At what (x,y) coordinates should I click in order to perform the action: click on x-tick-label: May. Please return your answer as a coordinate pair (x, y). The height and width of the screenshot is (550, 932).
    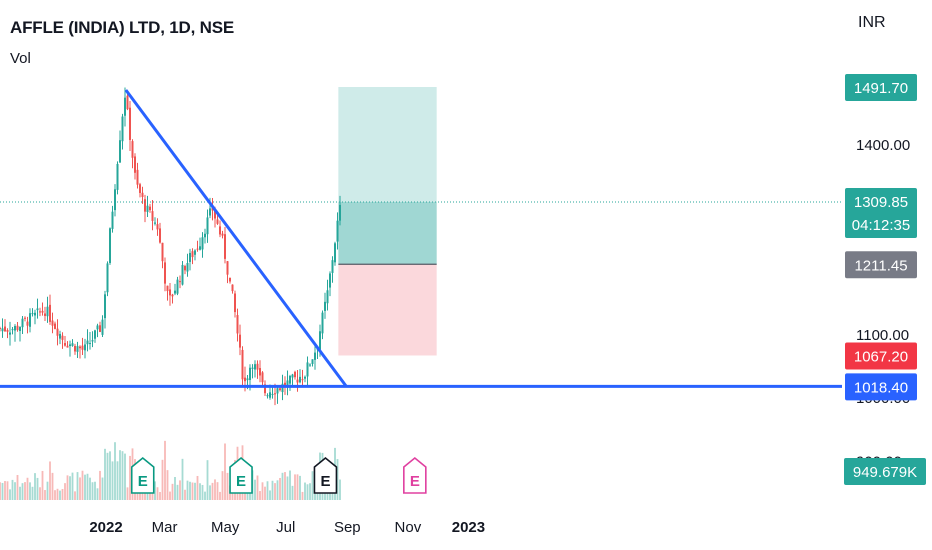
    Looking at the image, I should click on (225, 527).